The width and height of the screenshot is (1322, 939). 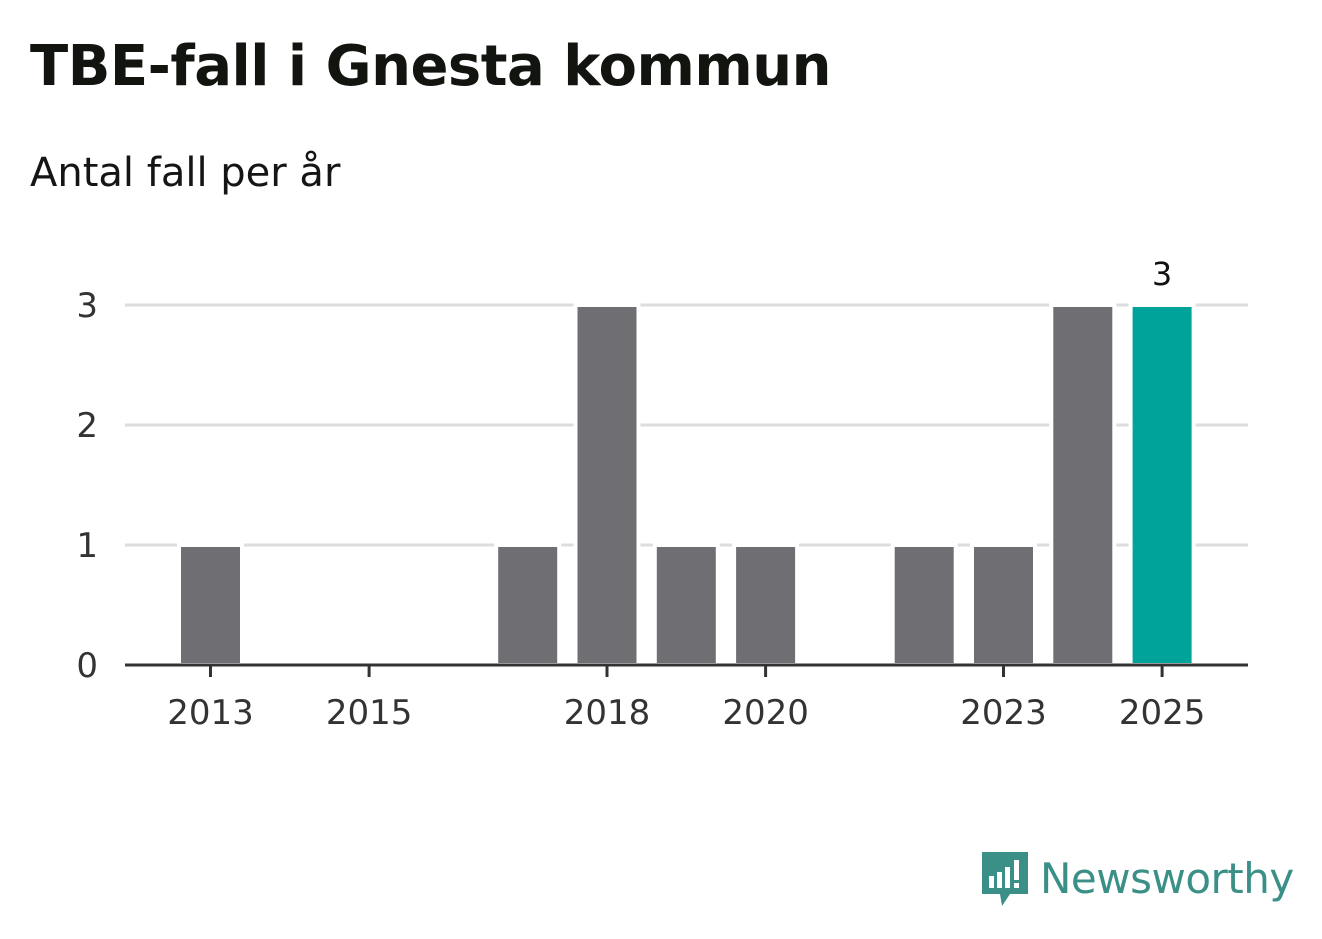 I want to click on bar-2024, so click(x=1083, y=485).